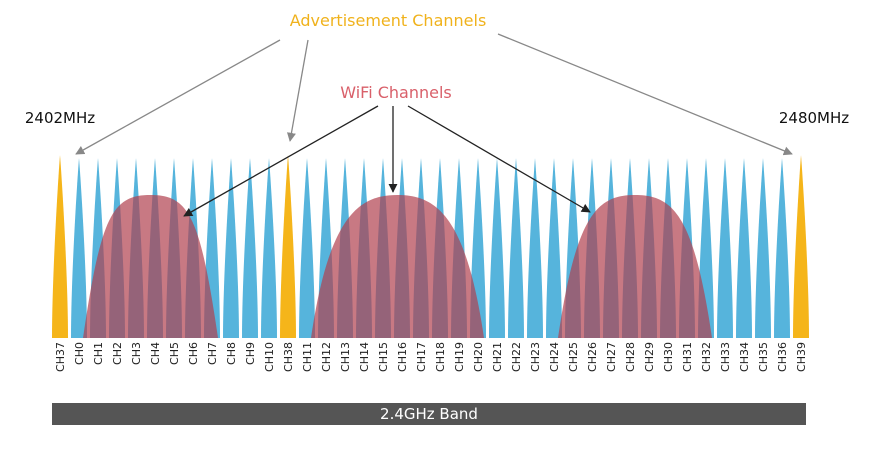  What do you see at coordinates (60, 118) in the screenshot?
I see `frequency-low-label: 2402MHz` at bounding box center [60, 118].